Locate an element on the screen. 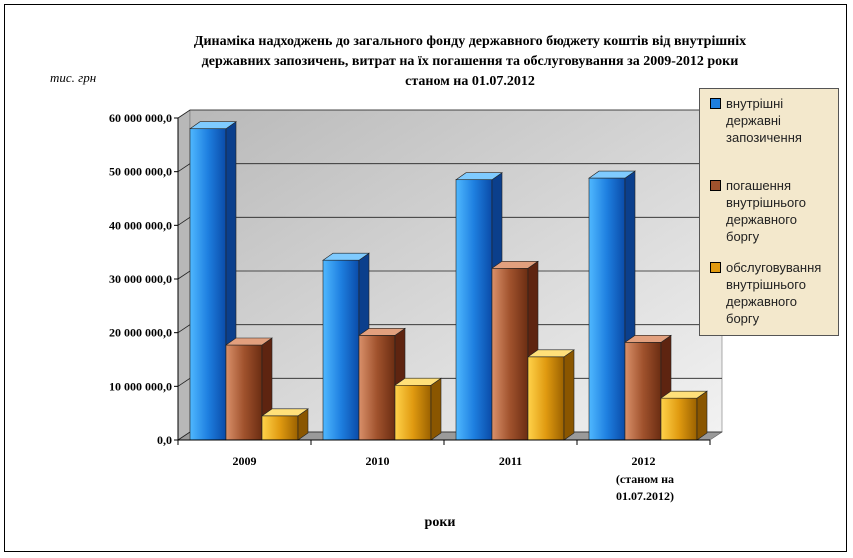 Image resolution: width=853 pixels, height=558 pixels. x-tick-sublabel-line-1: (станом на is located at coordinates (645, 479).